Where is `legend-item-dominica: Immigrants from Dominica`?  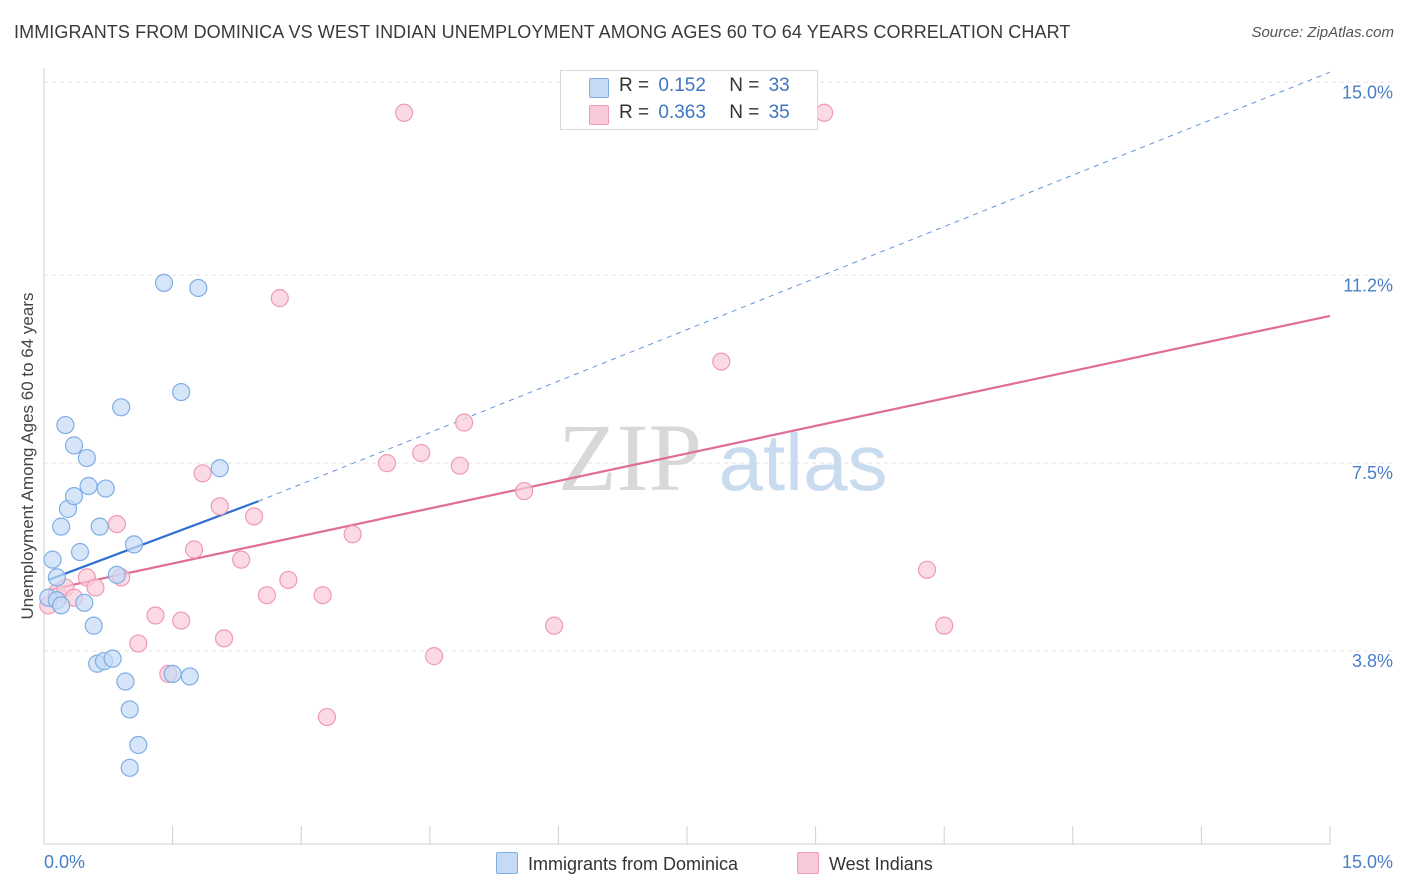 legend-item-dominica: Immigrants from Dominica is located at coordinates (617, 863).